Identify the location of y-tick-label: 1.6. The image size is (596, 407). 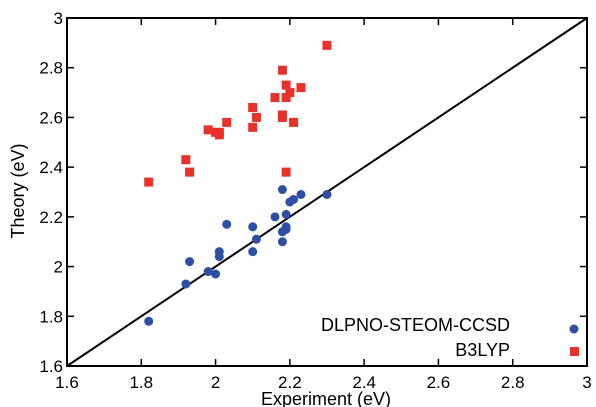
(51, 366).